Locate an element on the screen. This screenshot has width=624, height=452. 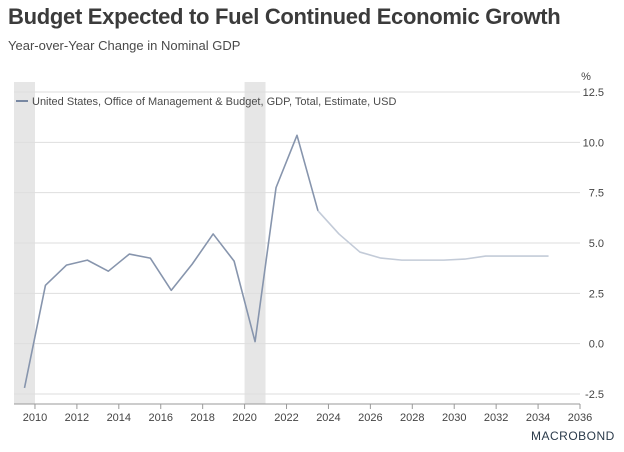
y-tick-label: 5.0 is located at coordinates (596, 244).